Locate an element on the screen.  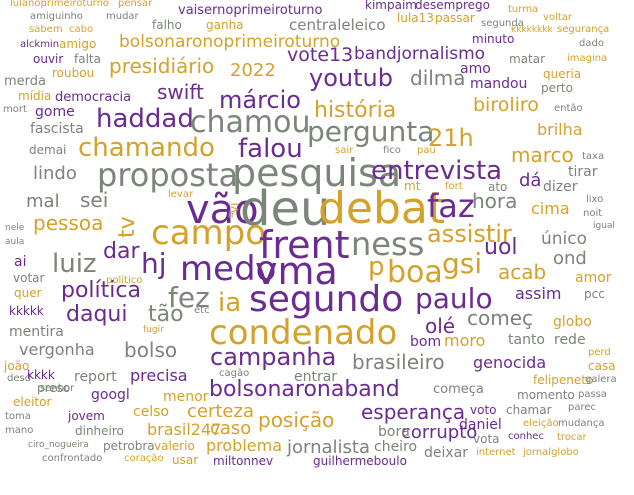
word: celso is located at coordinates (151, 412).